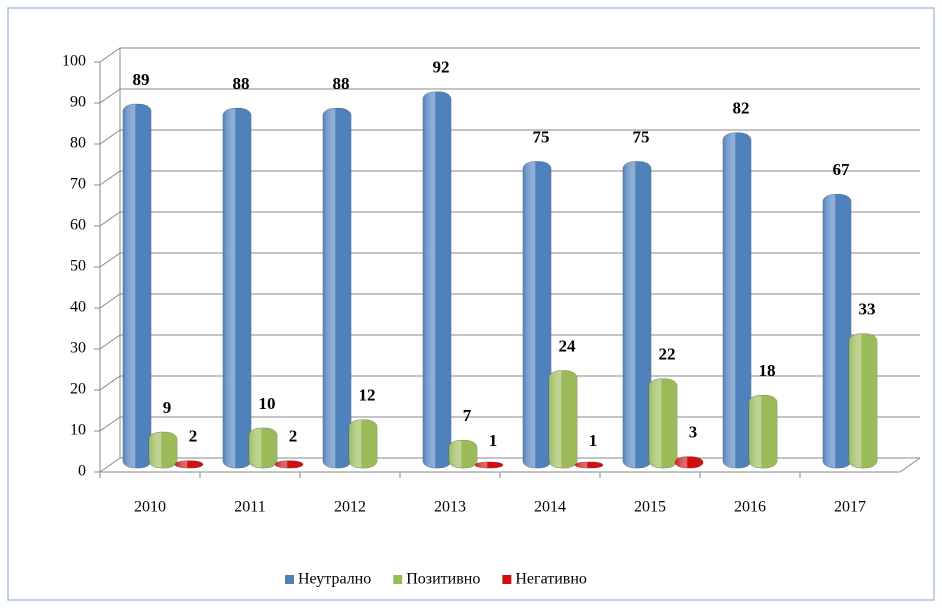 The height and width of the screenshot is (609, 942). What do you see at coordinates (350, 507) in the screenshot?
I see `x-tick-label: 2012` at bounding box center [350, 507].